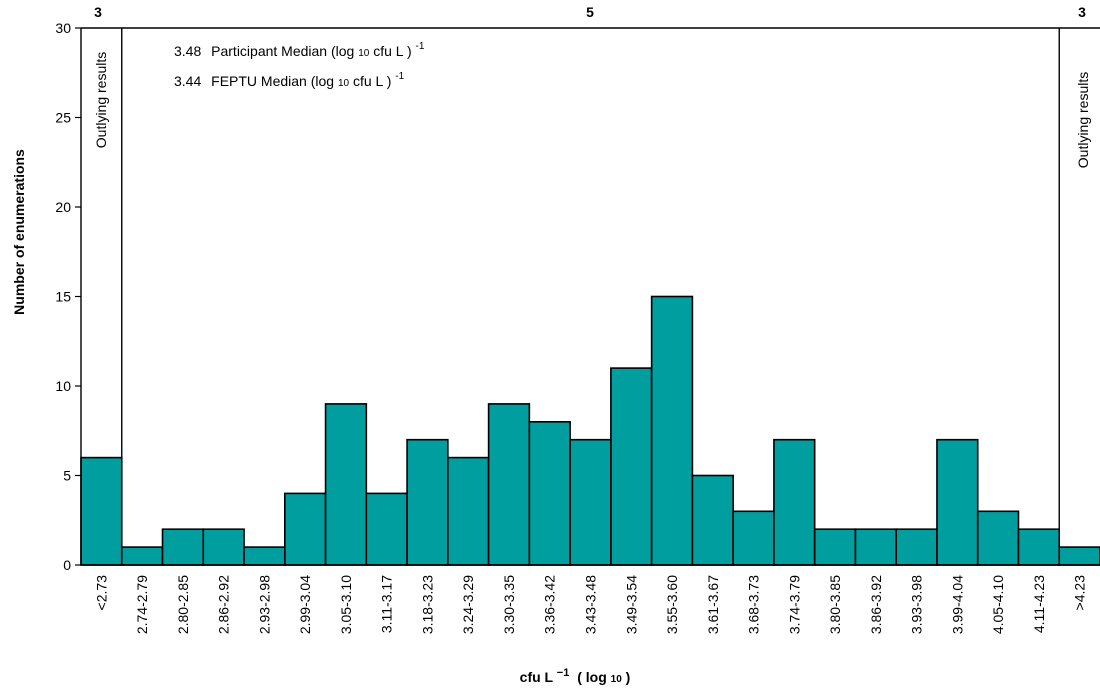 Image resolution: width=1100 pixels, height=689 pixels. I want to click on x-tick-label: 2.74-2.79, so click(142, 604).